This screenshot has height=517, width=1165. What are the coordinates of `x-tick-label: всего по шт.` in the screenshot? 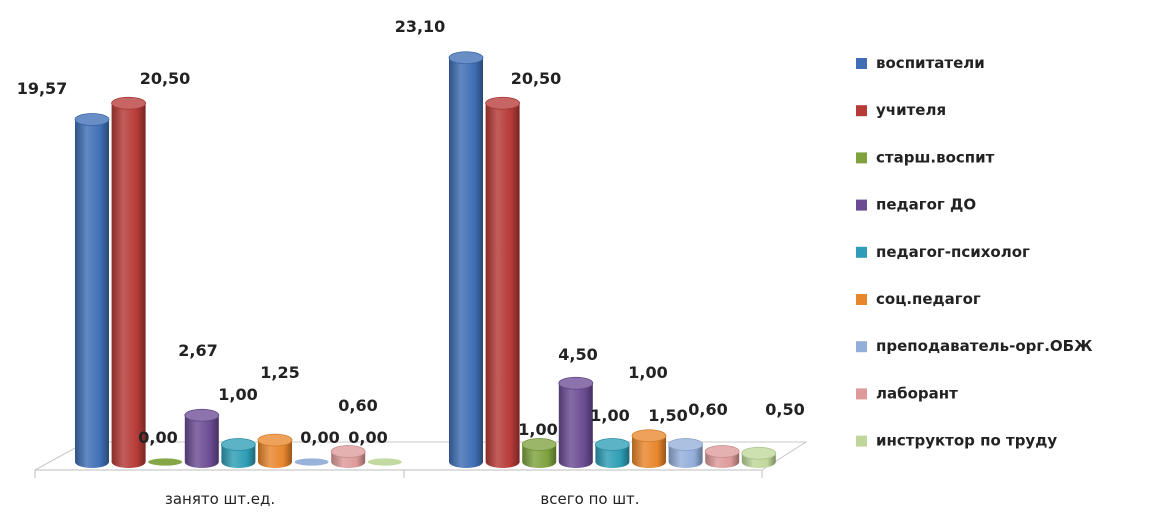 It's located at (589, 499).